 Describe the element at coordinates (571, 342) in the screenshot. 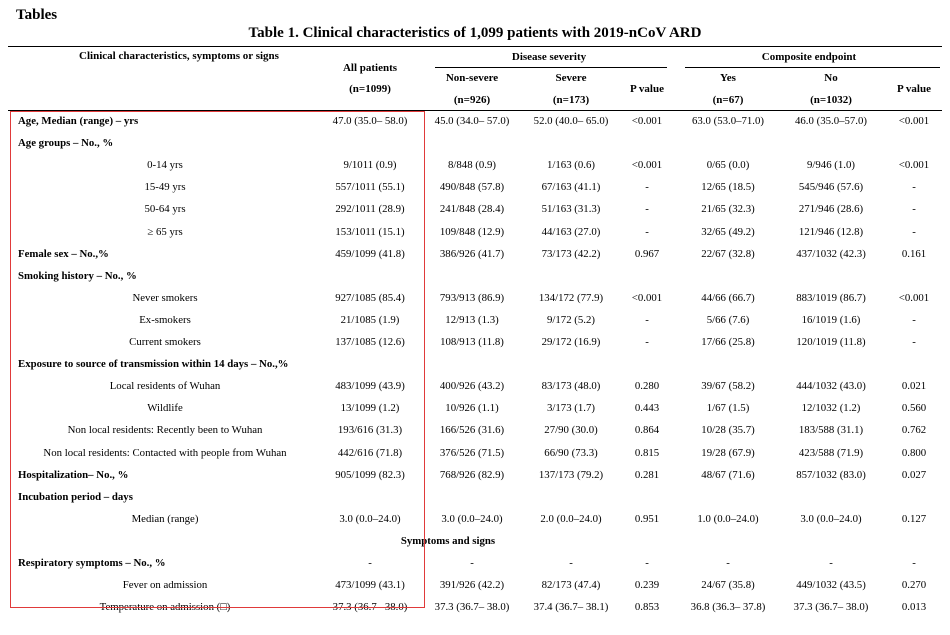

I see `table-cell: 29/172 (16.9)` at that location.